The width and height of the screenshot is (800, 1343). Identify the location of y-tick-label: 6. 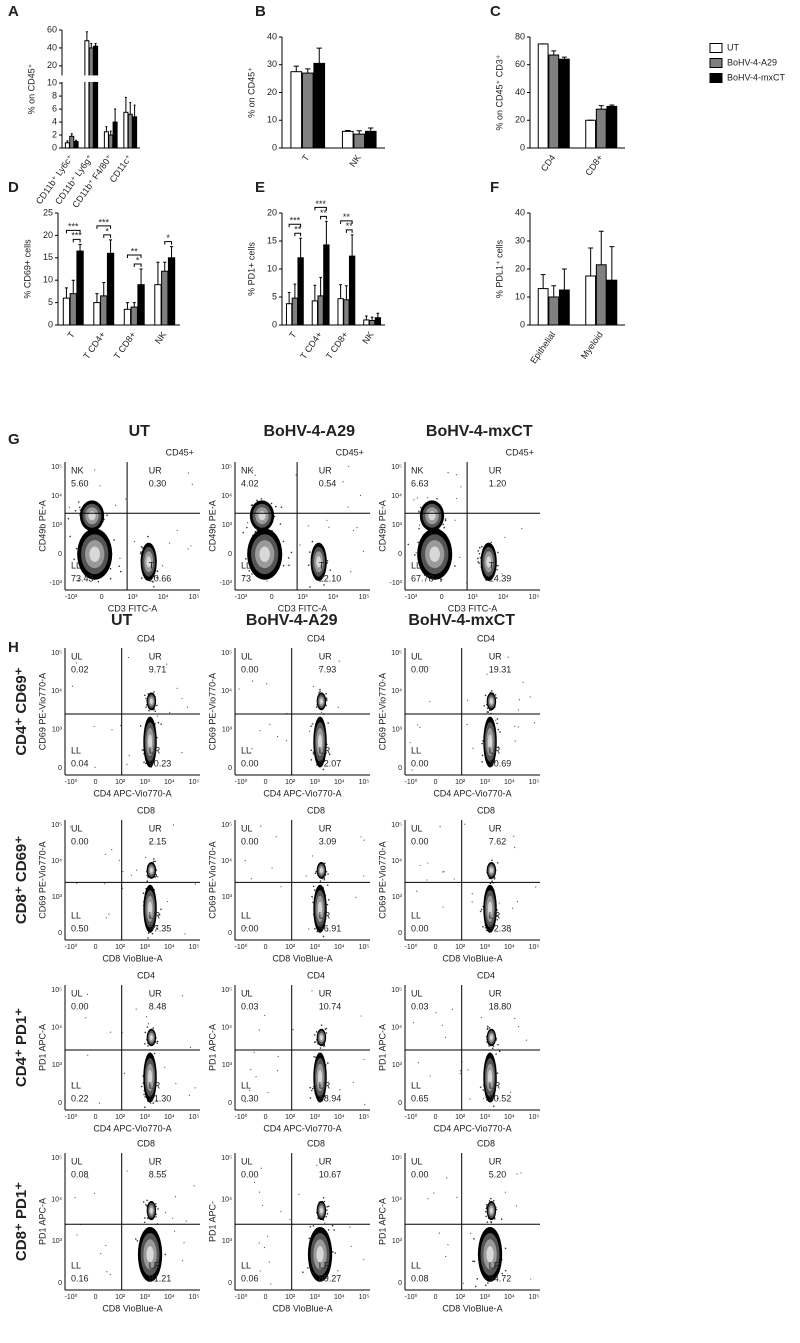
(54, 108).